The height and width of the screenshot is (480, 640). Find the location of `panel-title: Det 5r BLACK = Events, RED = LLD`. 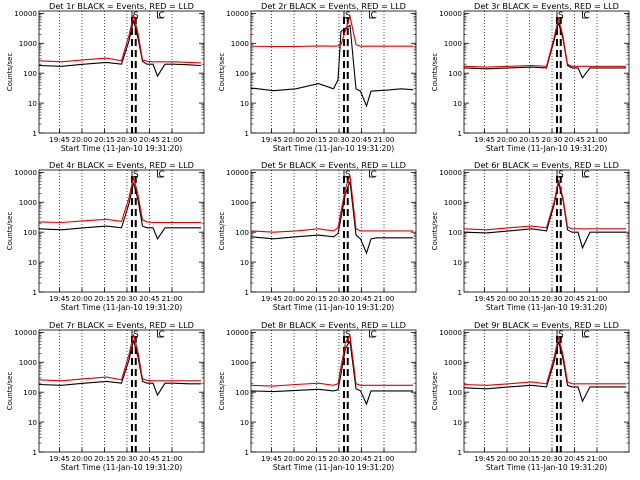

panel-title: Det 5r BLACK = Events, RED = LLD is located at coordinates (333, 165).